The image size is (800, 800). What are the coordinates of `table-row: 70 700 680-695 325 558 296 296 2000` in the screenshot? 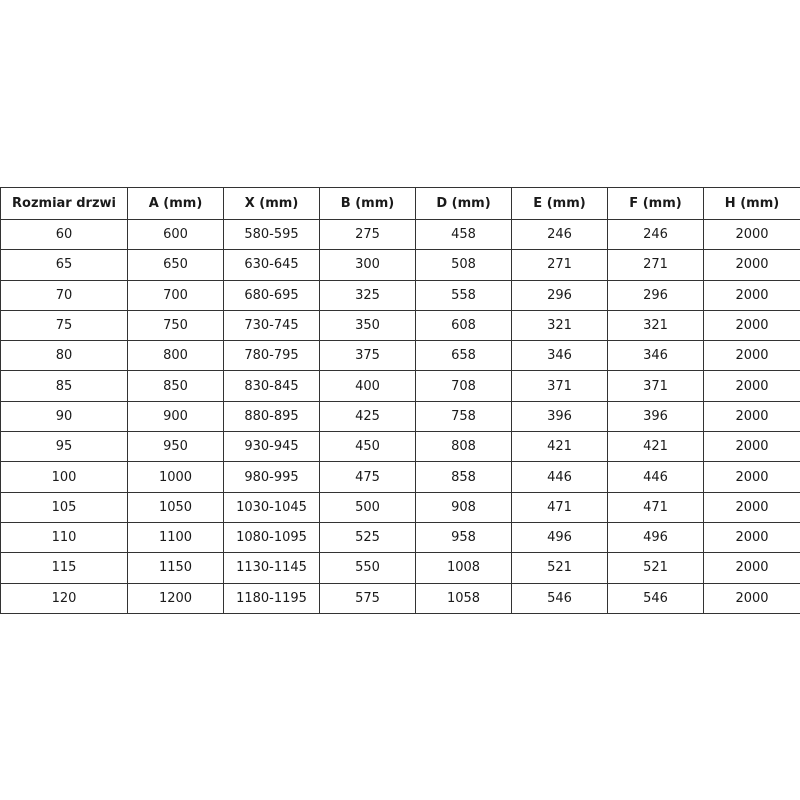 It's located at (400, 295).